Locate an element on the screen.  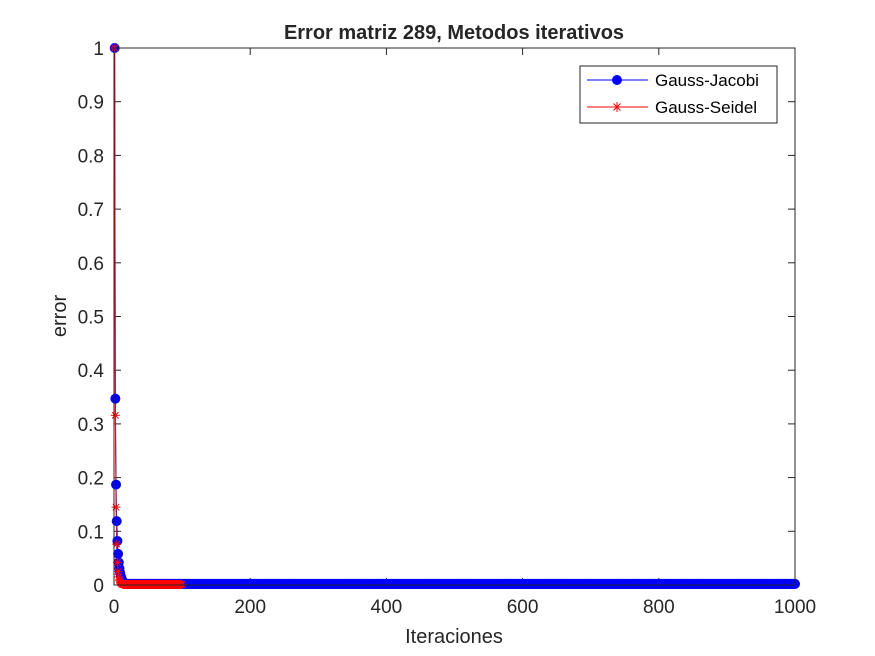
x-tick-label: 800 is located at coordinates (659, 607).